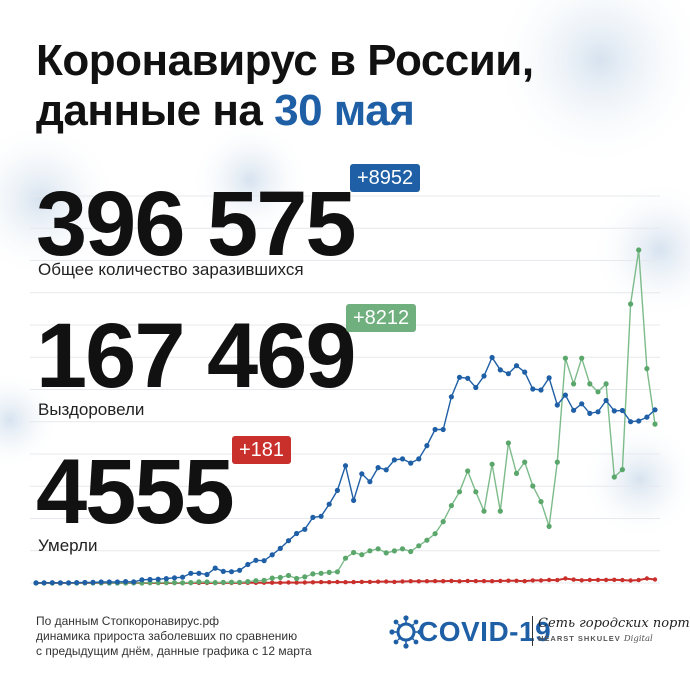 This screenshot has width=690, height=690. I want to click on logo-brand: COVID-19, so click(485, 631).